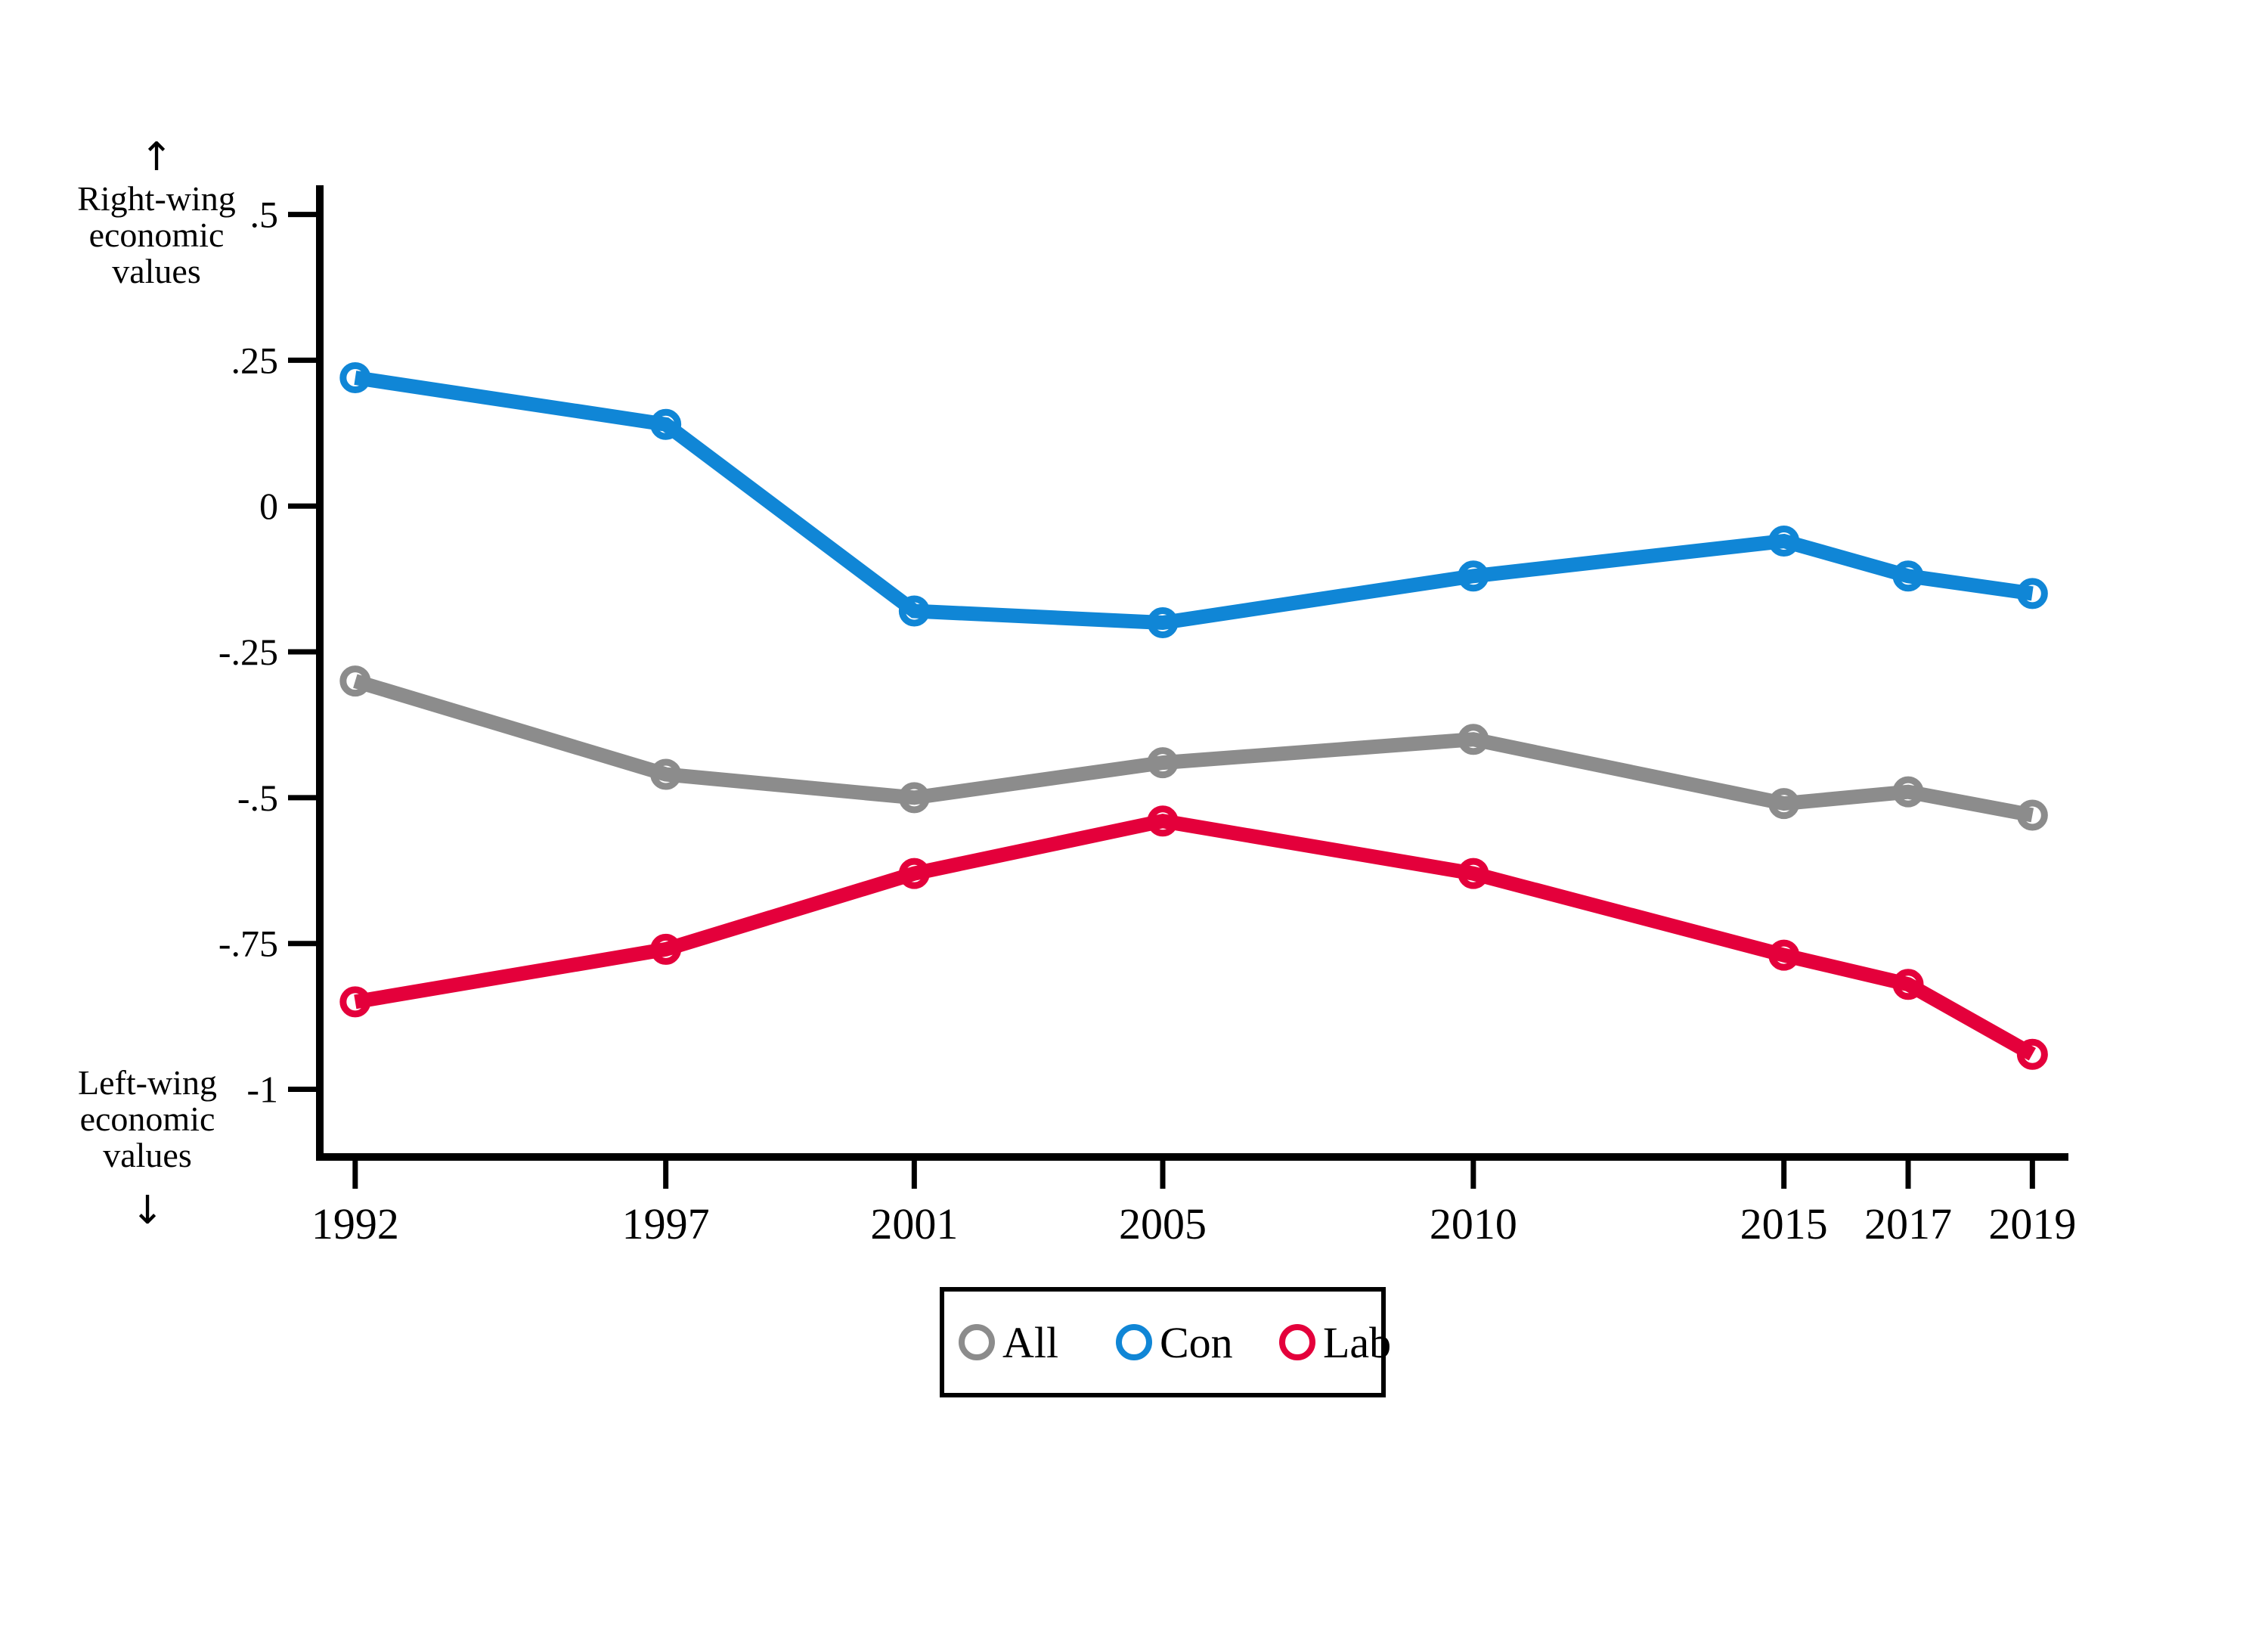 The height and width of the screenshot is (1650, 2268). I want to click on legend: All Con Lab, so click(1165, 1342).